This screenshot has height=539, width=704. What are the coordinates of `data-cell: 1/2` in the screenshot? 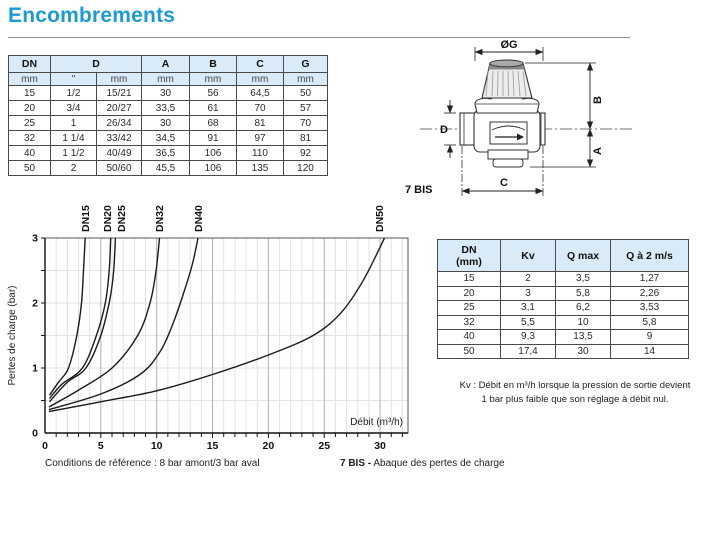 It's located at (73, 93).